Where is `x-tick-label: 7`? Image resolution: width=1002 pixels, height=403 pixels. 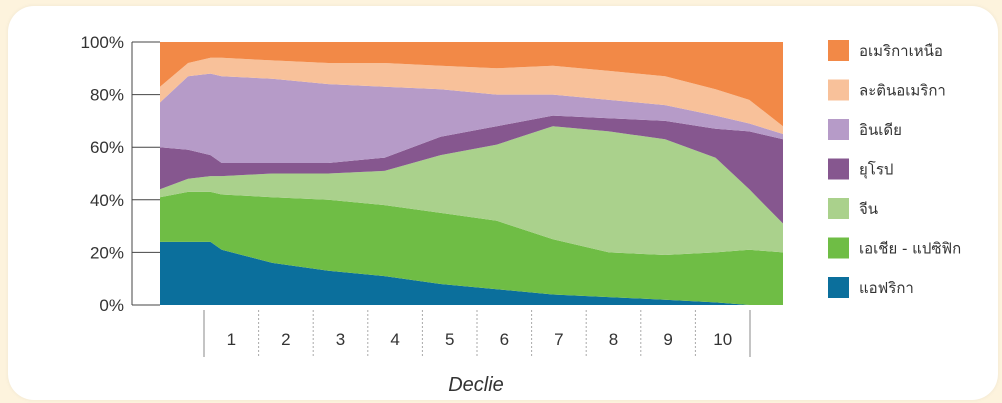 x-tick-label: 7 is located at coordinates (558, 339).